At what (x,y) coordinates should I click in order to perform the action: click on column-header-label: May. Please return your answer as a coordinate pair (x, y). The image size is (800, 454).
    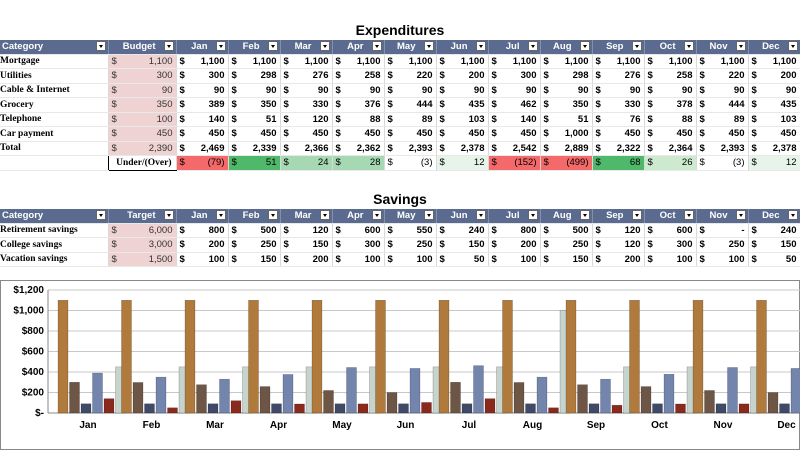
    Looking at the image, I should click on (406, 215).